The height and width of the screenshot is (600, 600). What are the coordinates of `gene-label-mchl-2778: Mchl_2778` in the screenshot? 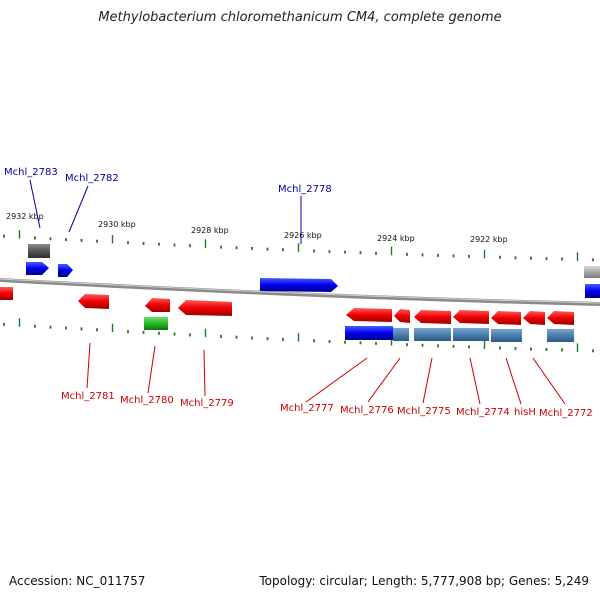 It's located at (305, 189).